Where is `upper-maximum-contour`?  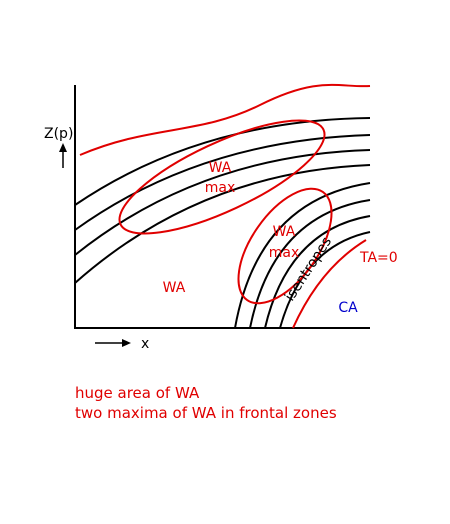 upper-maximum-contour is located at coordinates (222, 177).